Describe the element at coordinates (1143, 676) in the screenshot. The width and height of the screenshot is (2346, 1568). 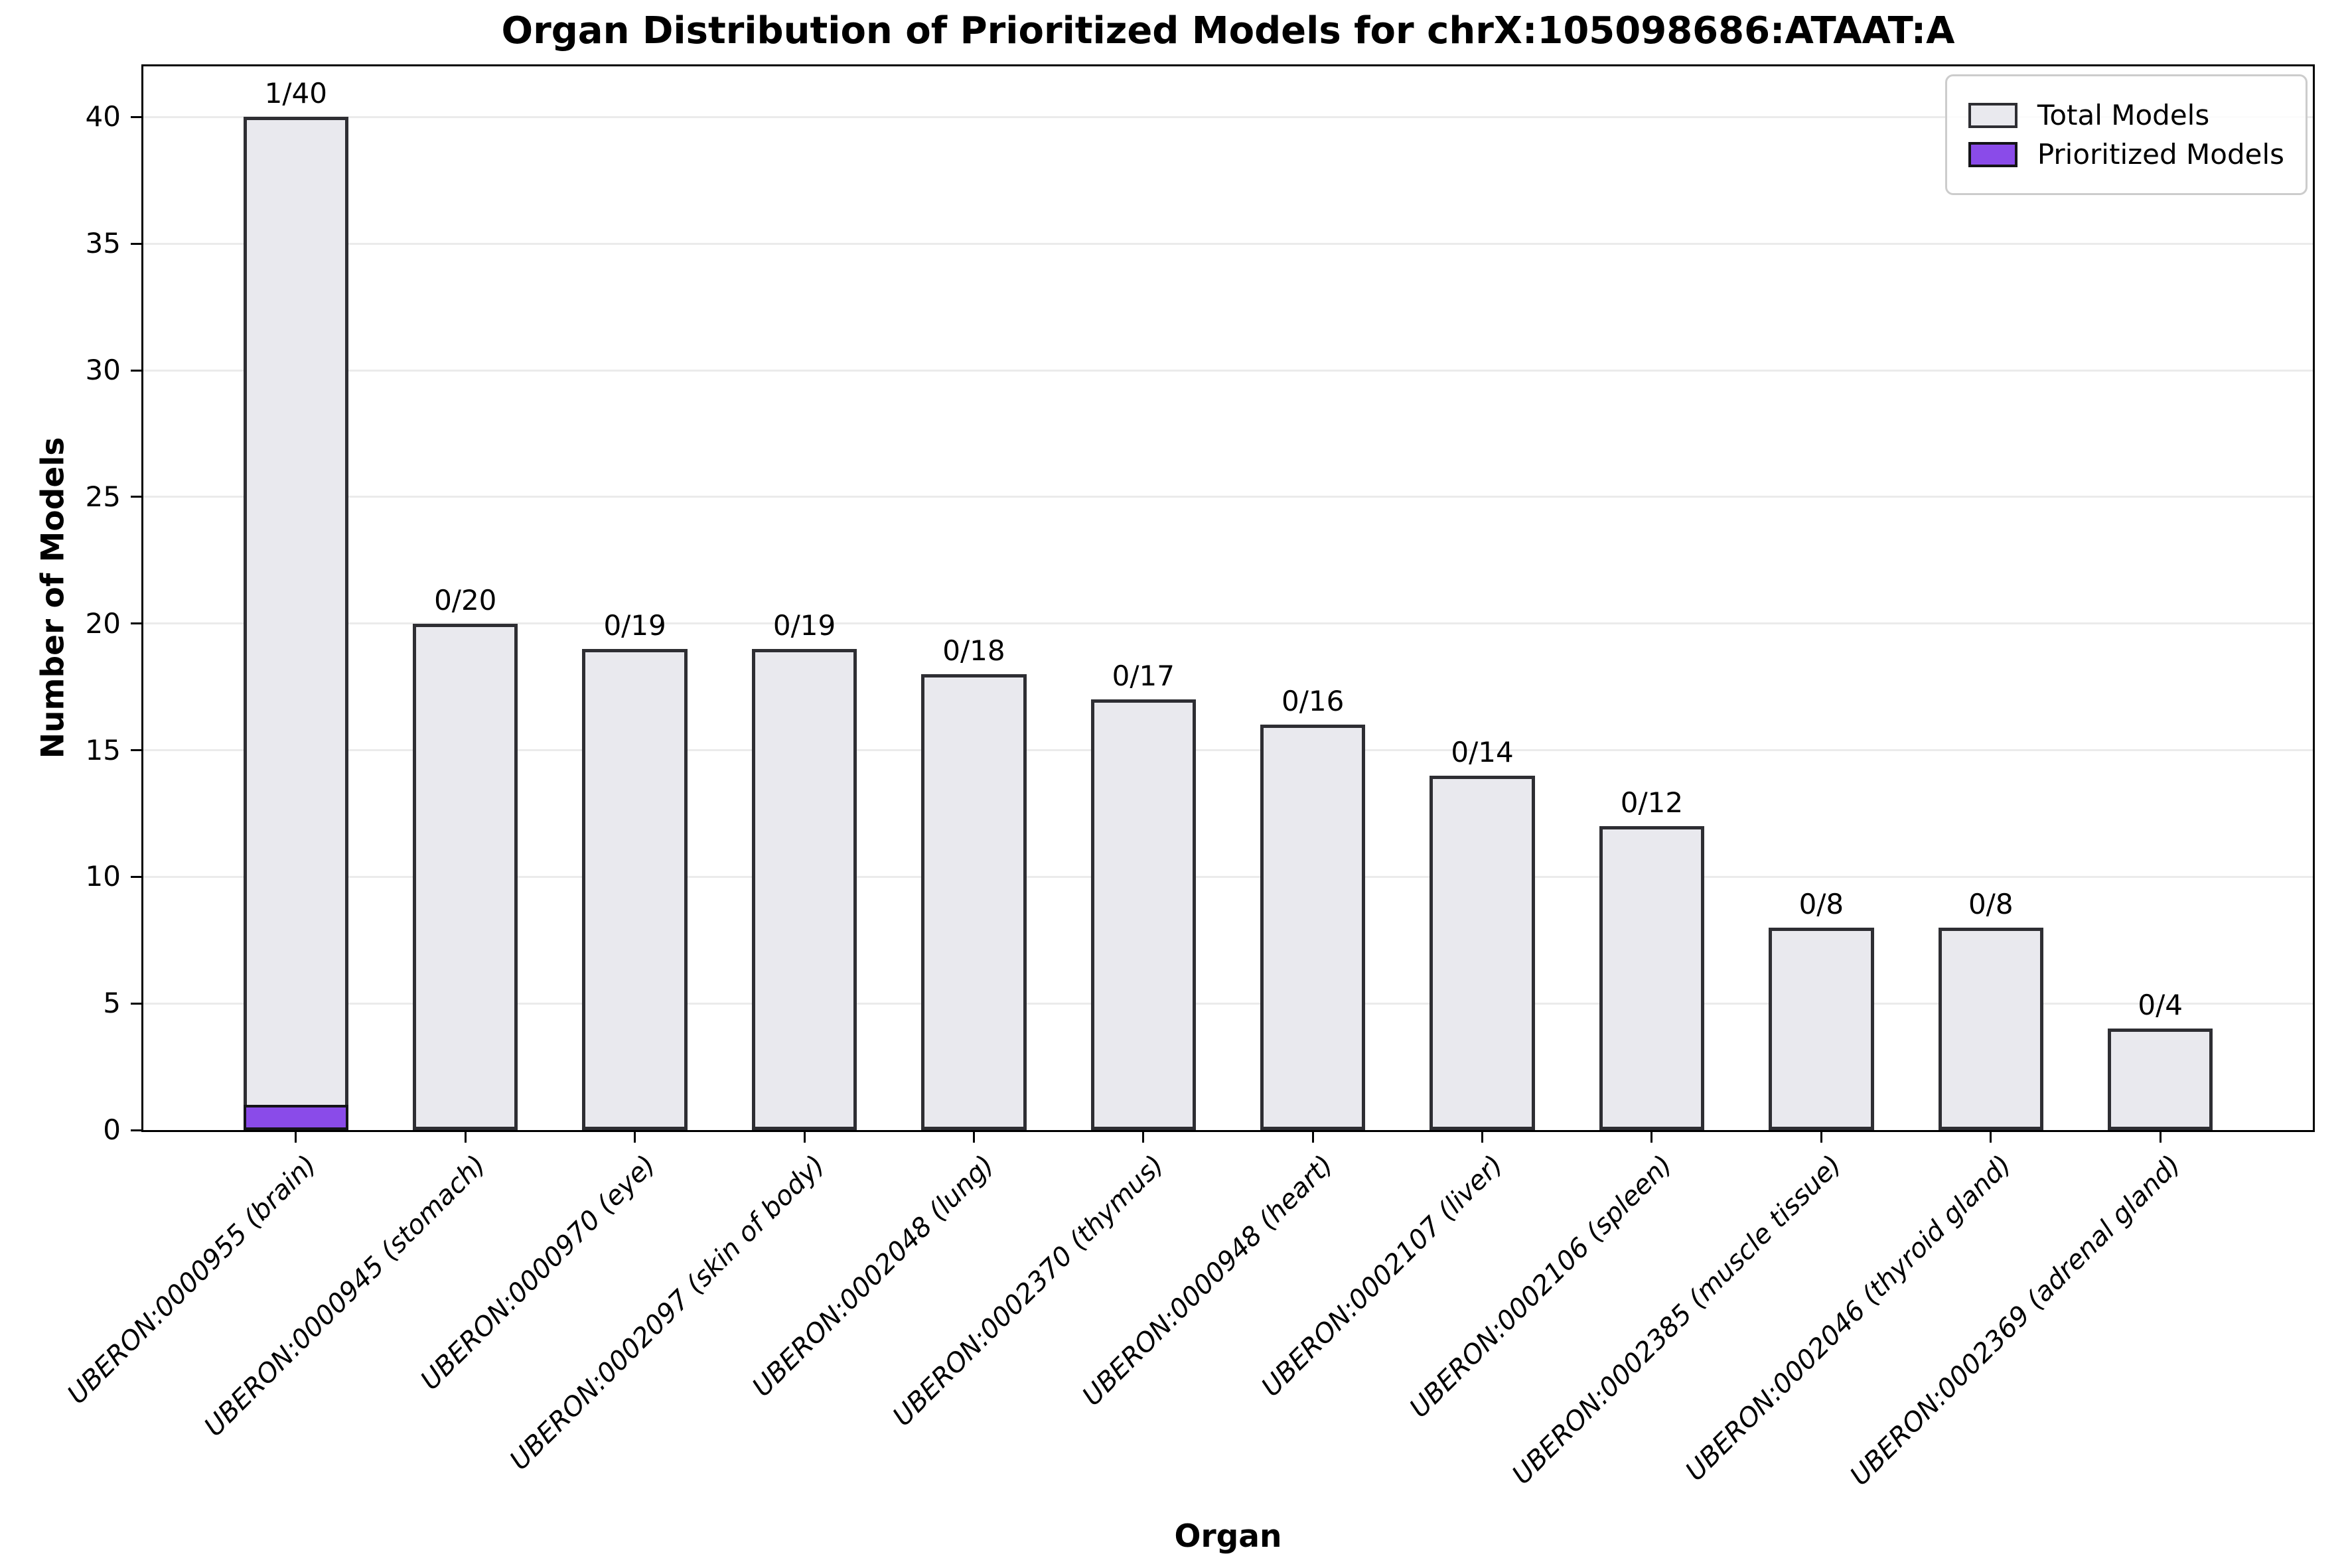
I see `bar-value-label: 0/17` at that location.